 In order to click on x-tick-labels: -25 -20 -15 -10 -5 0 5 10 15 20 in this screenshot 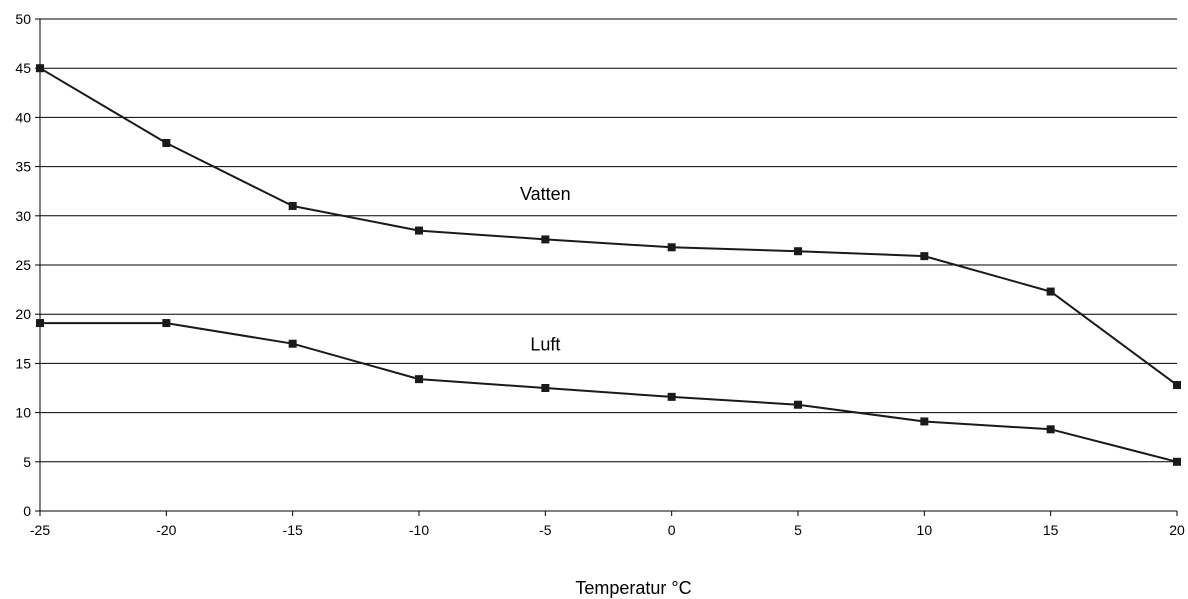, I will do `click(607, 530)`.